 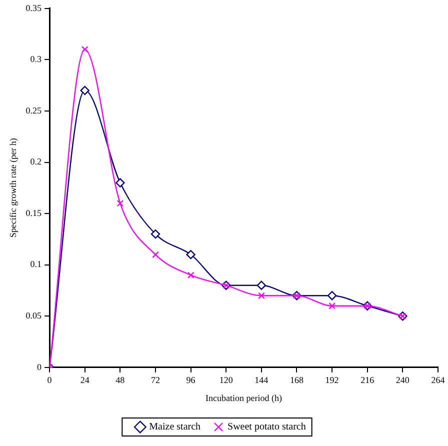 What do you see at coordinates (36, 59) in the screenshot?
I see `y-tick-label: 0.3` at bounding box center [36, 59].